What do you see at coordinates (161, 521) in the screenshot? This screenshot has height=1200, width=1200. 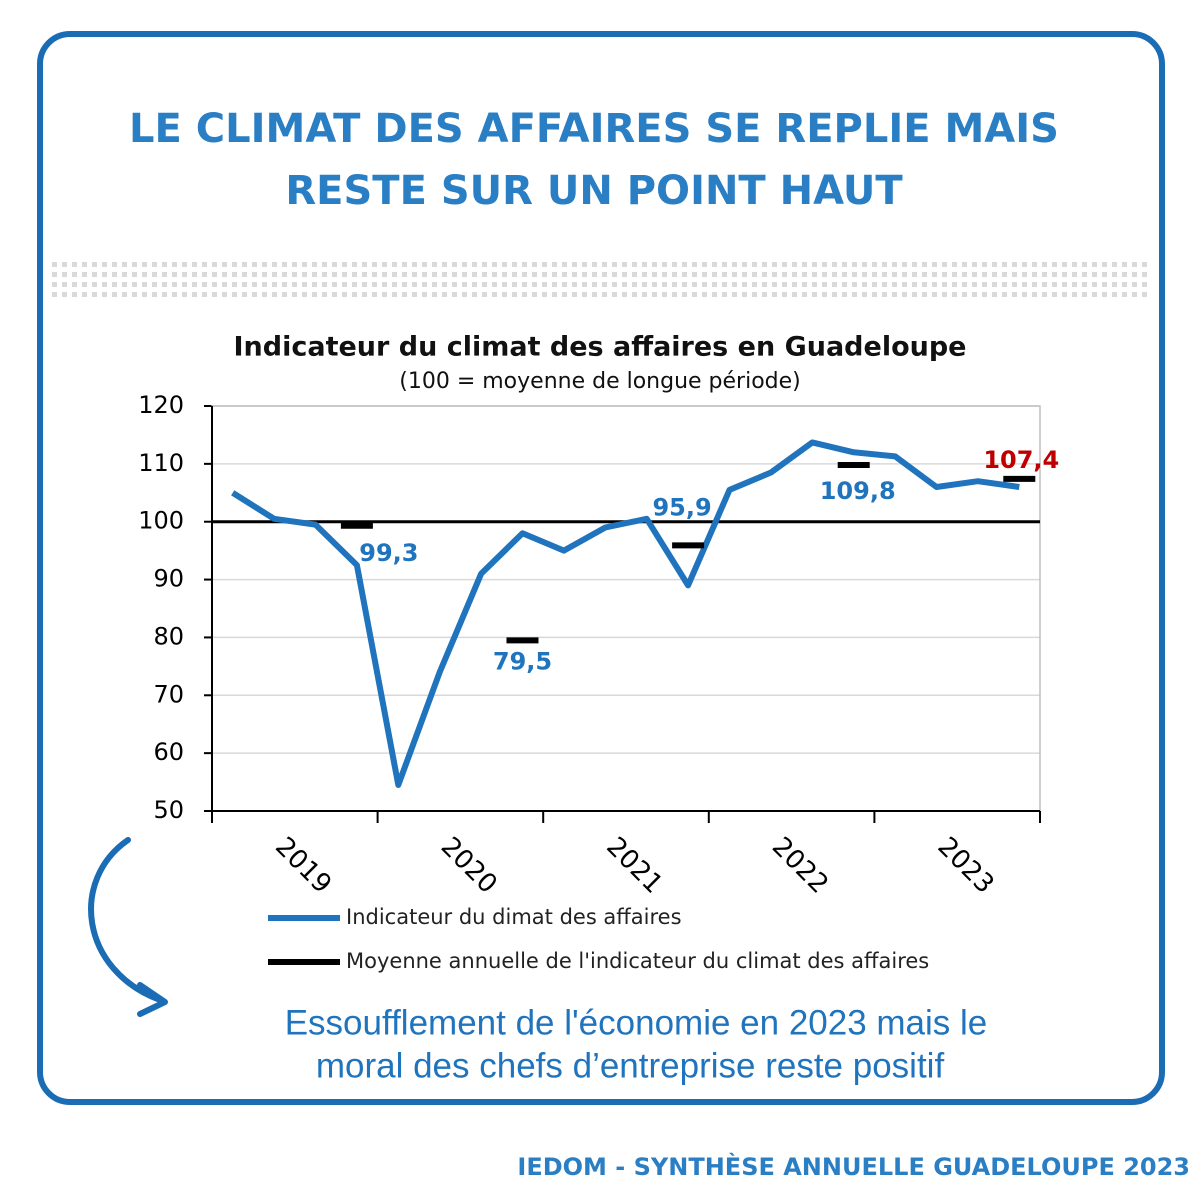 I see `y-tick-label: 100` at bounding box center [161, 521].